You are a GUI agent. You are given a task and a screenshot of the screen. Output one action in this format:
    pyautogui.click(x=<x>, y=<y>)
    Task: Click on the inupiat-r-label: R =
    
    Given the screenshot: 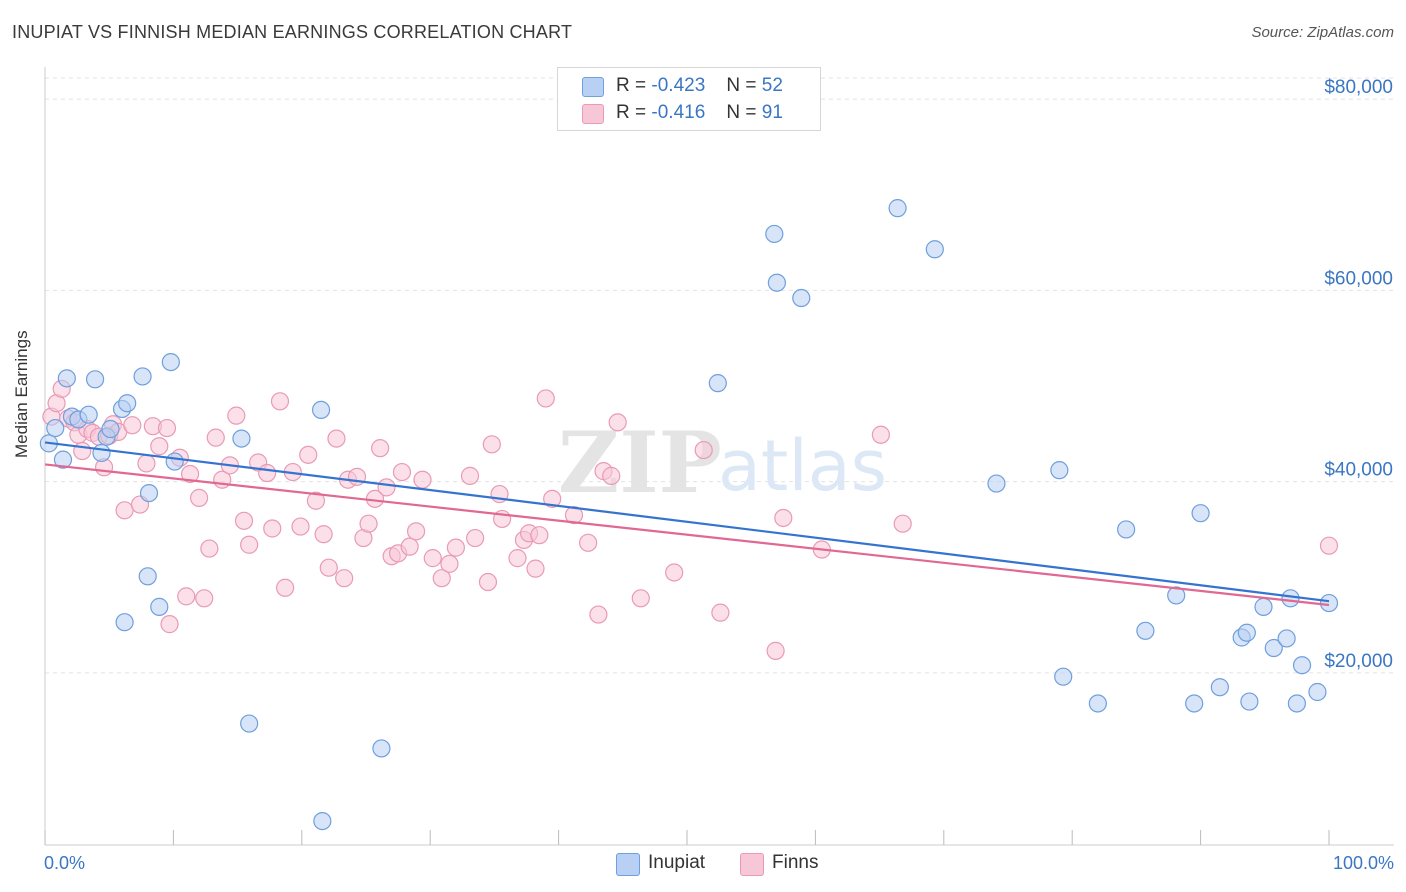 What is the action you would take?
    pyautogui.click(x=631, y=85)
    